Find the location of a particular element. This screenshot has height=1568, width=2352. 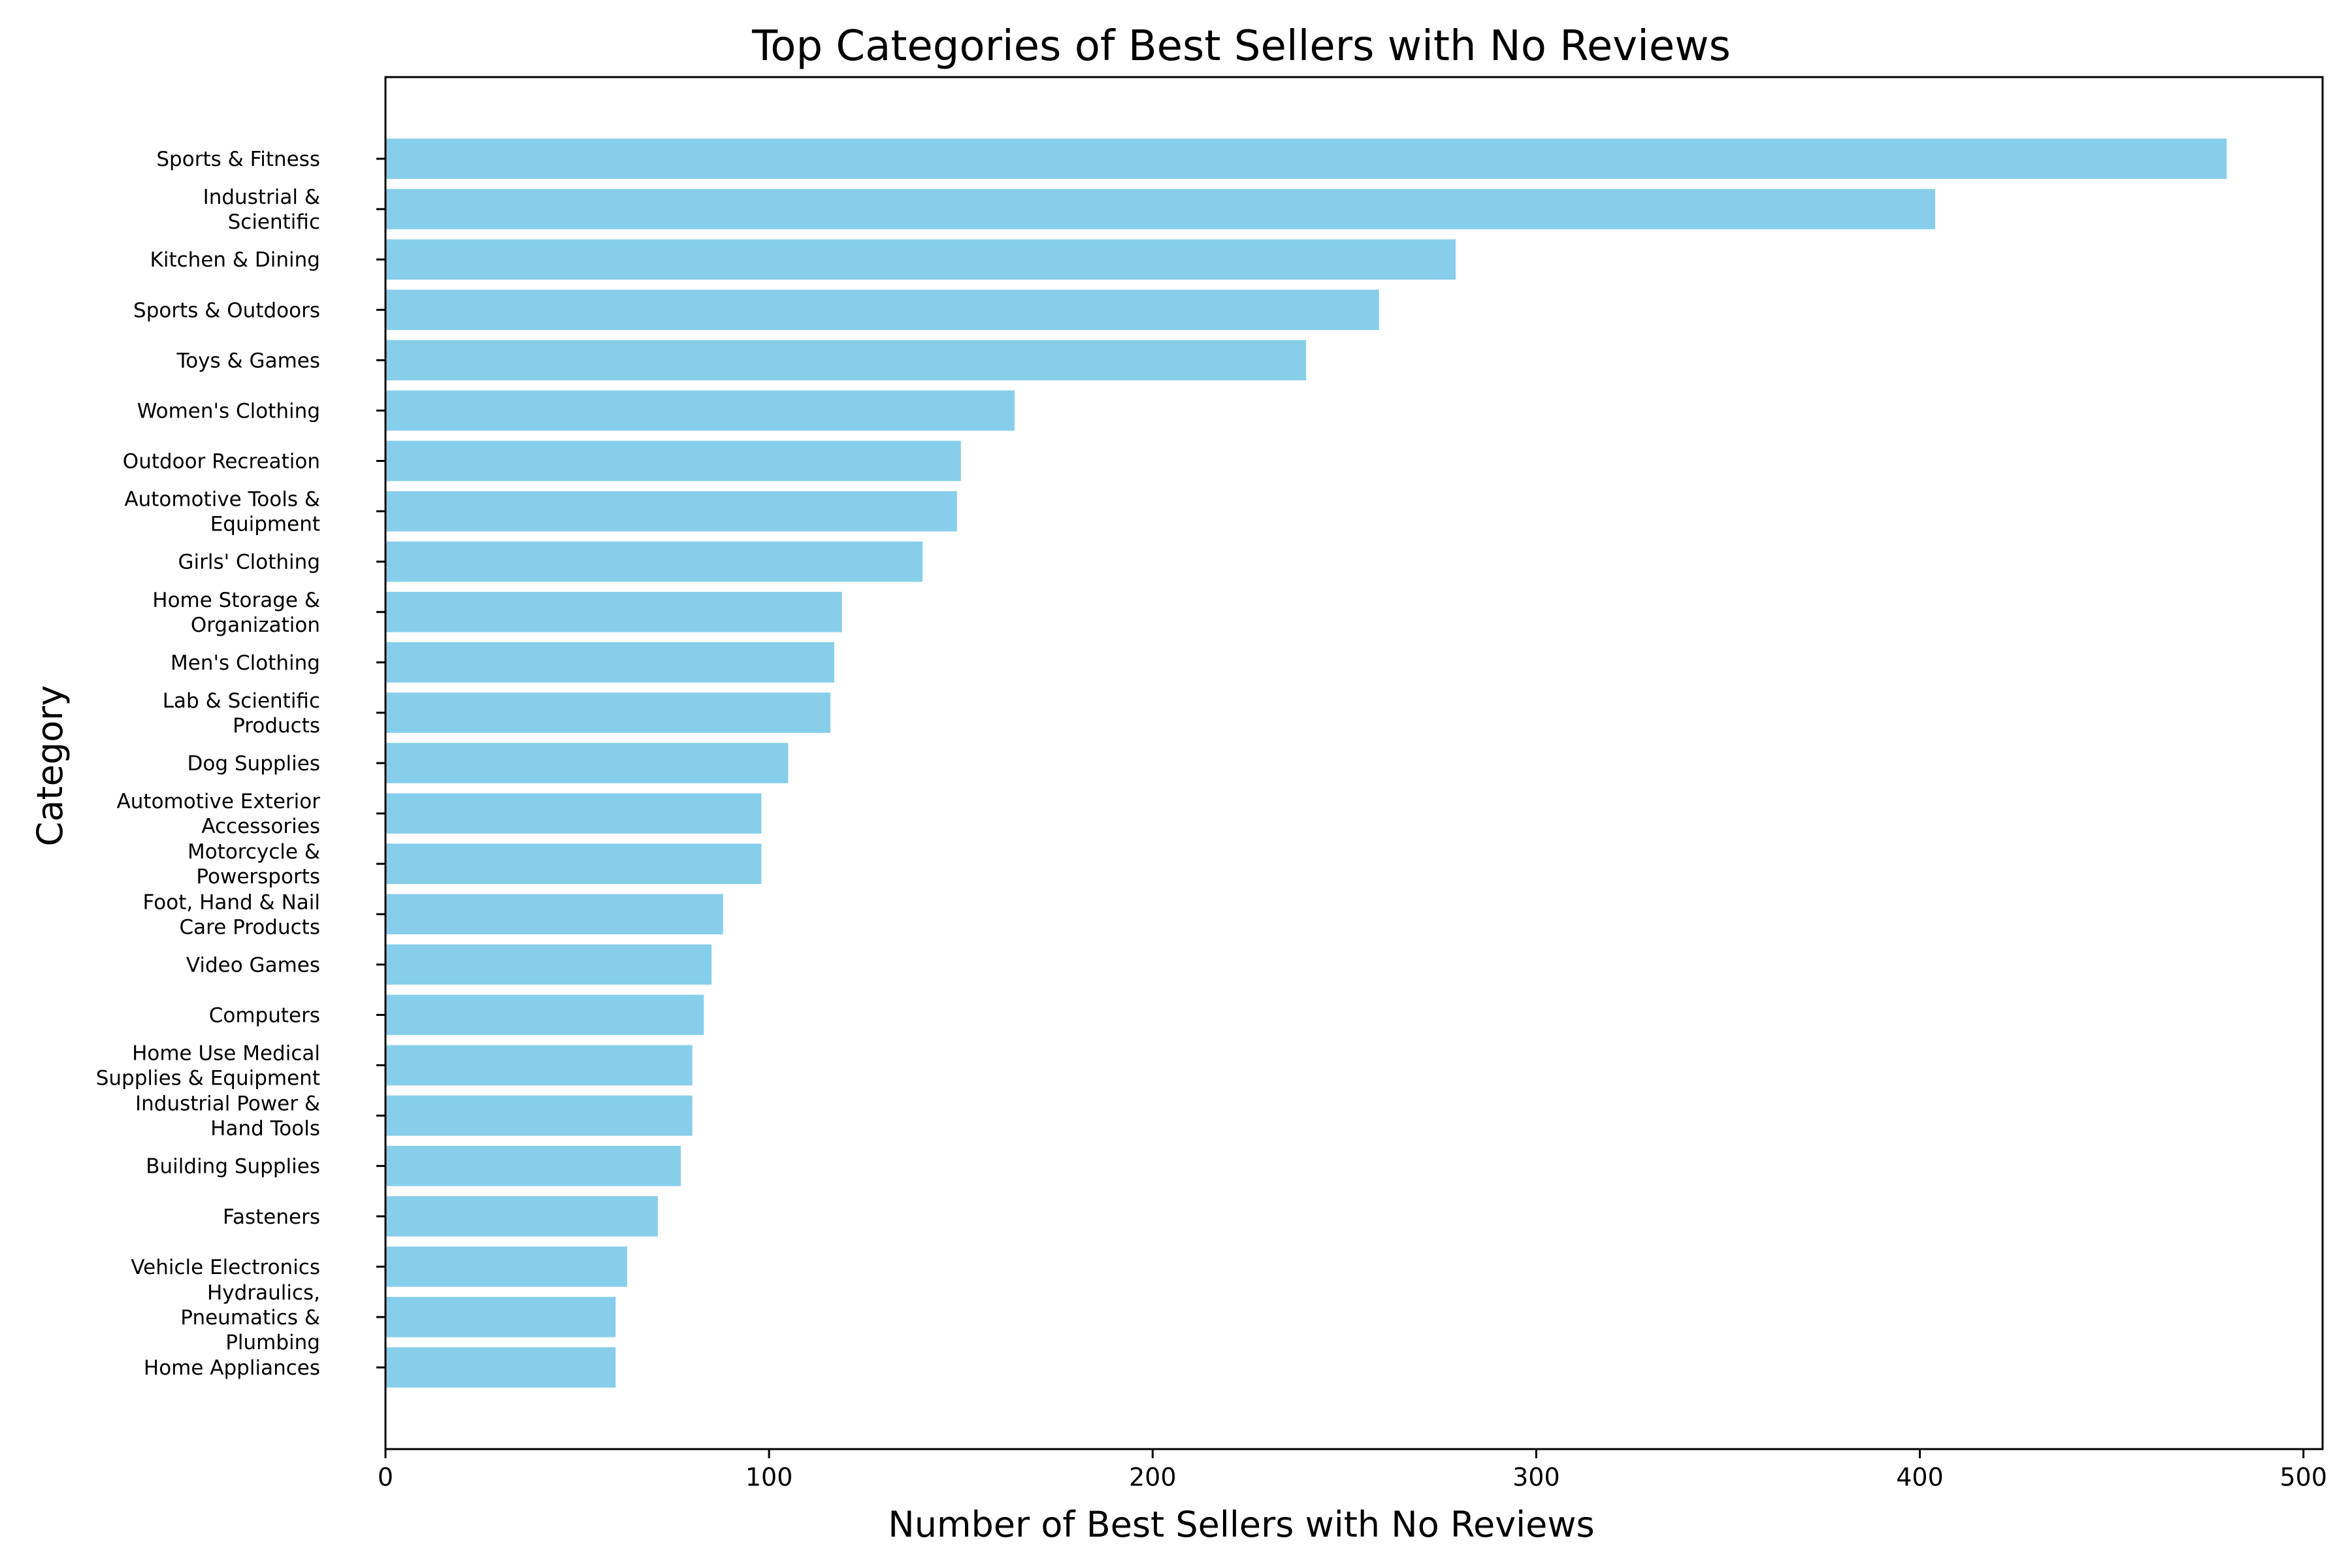

y-tick-label: Women's Clothing is located at coordinates (228, 411).